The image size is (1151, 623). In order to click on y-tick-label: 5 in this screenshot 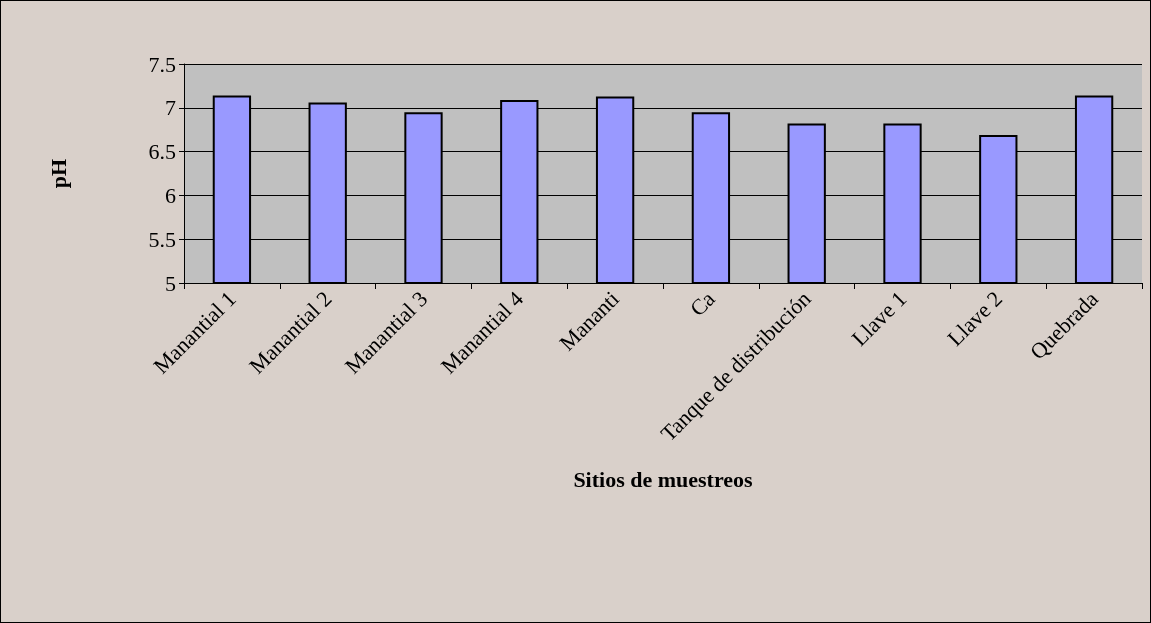, I will do `click(170, 283)`.